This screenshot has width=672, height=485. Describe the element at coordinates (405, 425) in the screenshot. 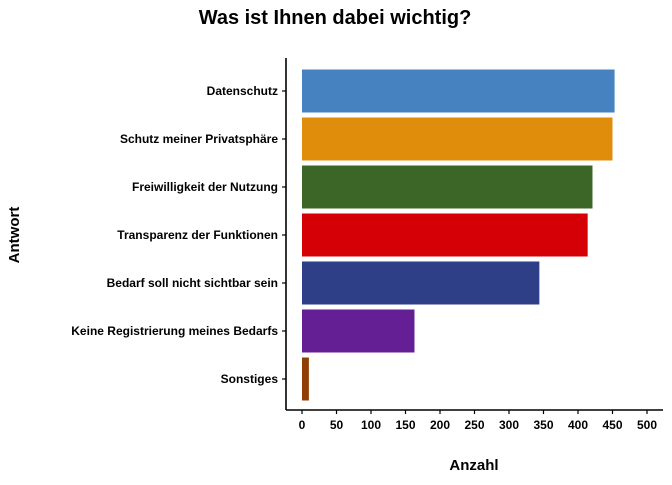

I see `x-tick-label: 150` at that location.